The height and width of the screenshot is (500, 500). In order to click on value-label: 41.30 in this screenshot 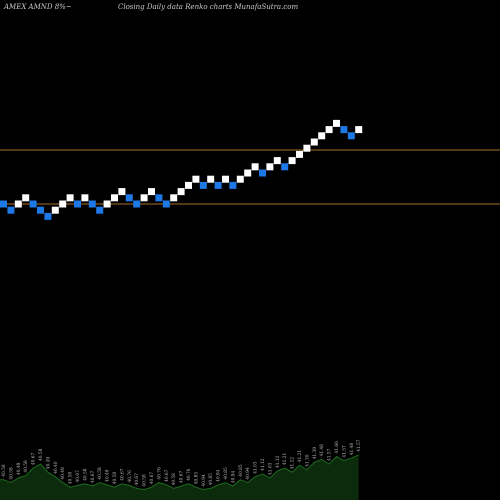, I will do `click(307, 460)`.